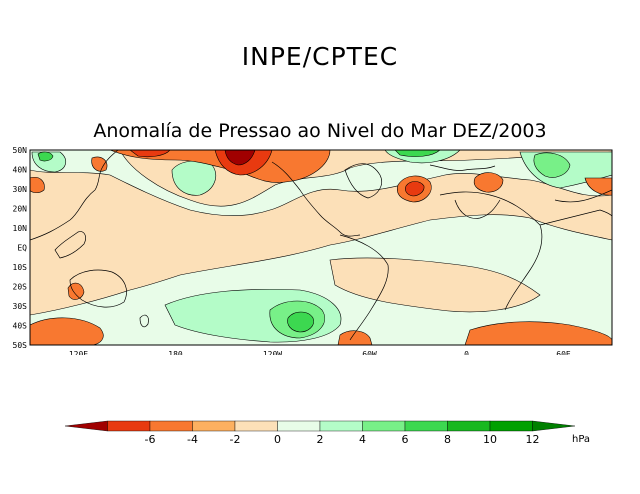 The height and width of the screenshot is (494, 640). Describe the element at coordinates (20, 326) in the screenshot. I see `lat-tick-label: 40S` at that location.